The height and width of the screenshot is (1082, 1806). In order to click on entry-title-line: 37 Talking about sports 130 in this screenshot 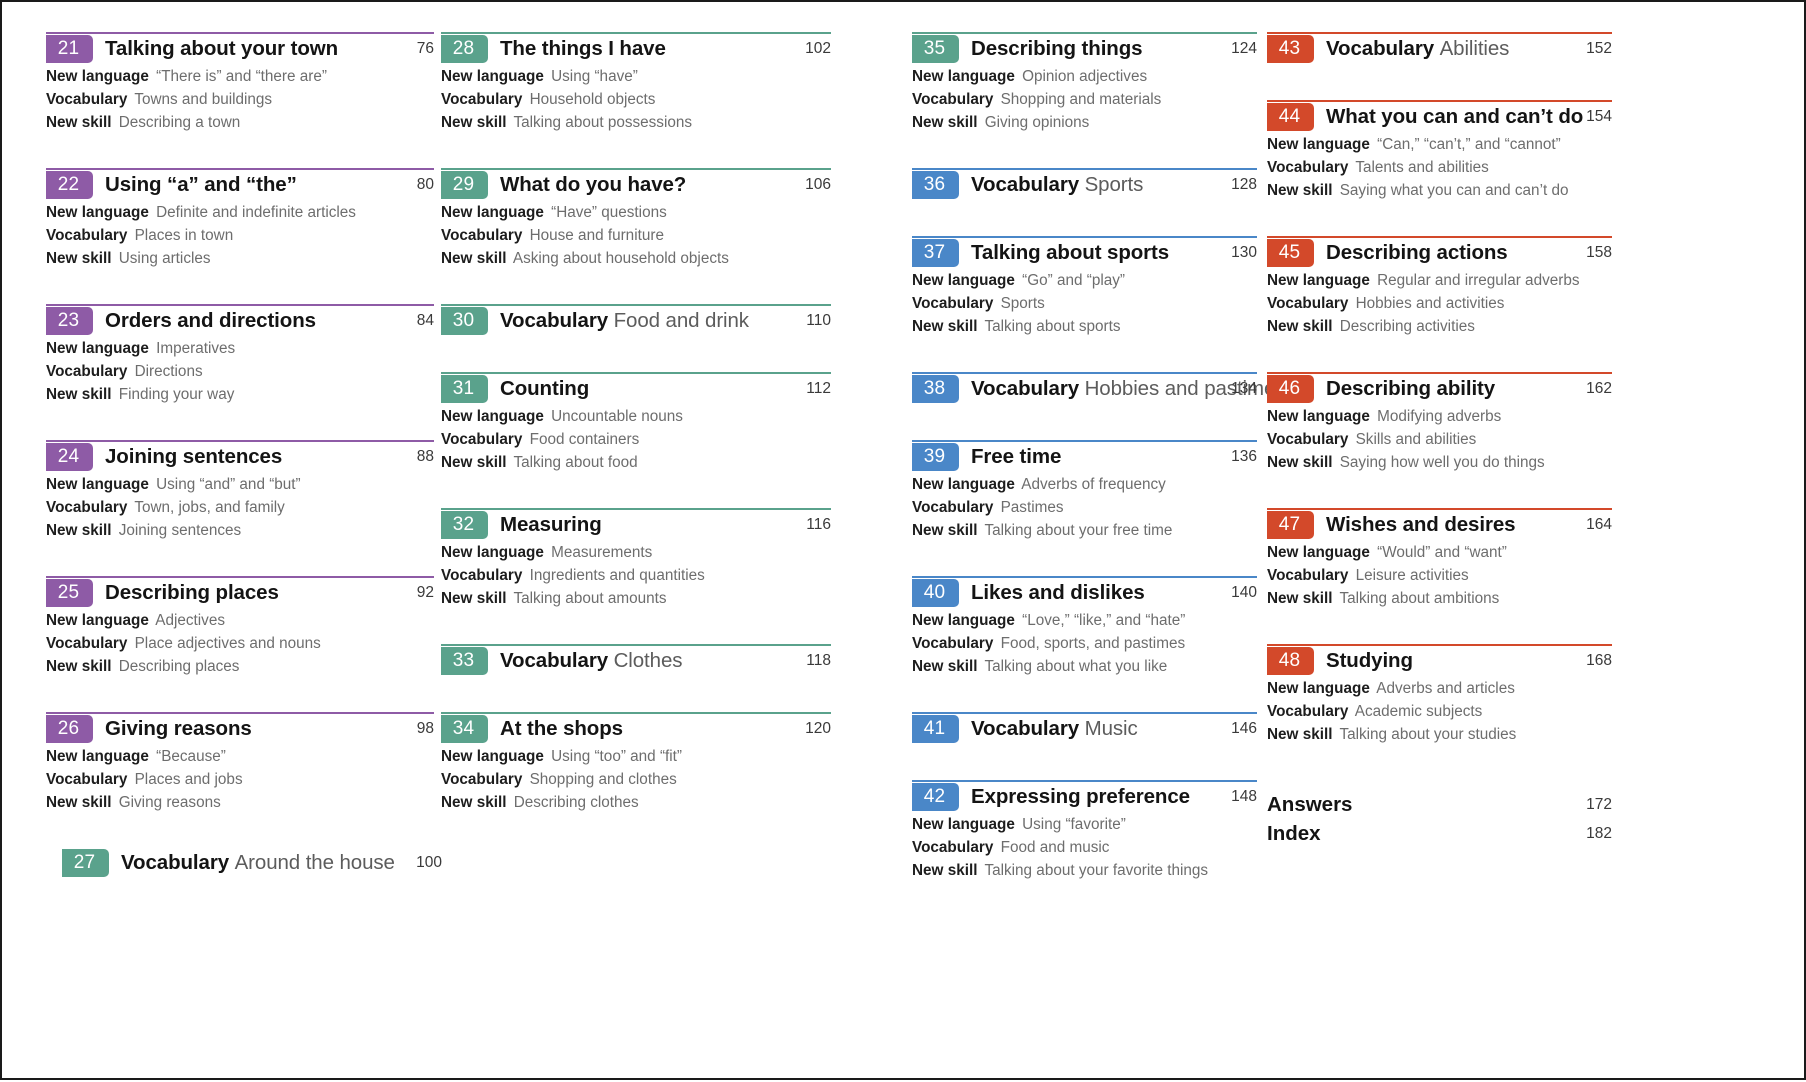, I will do `click(1084, 253)`.